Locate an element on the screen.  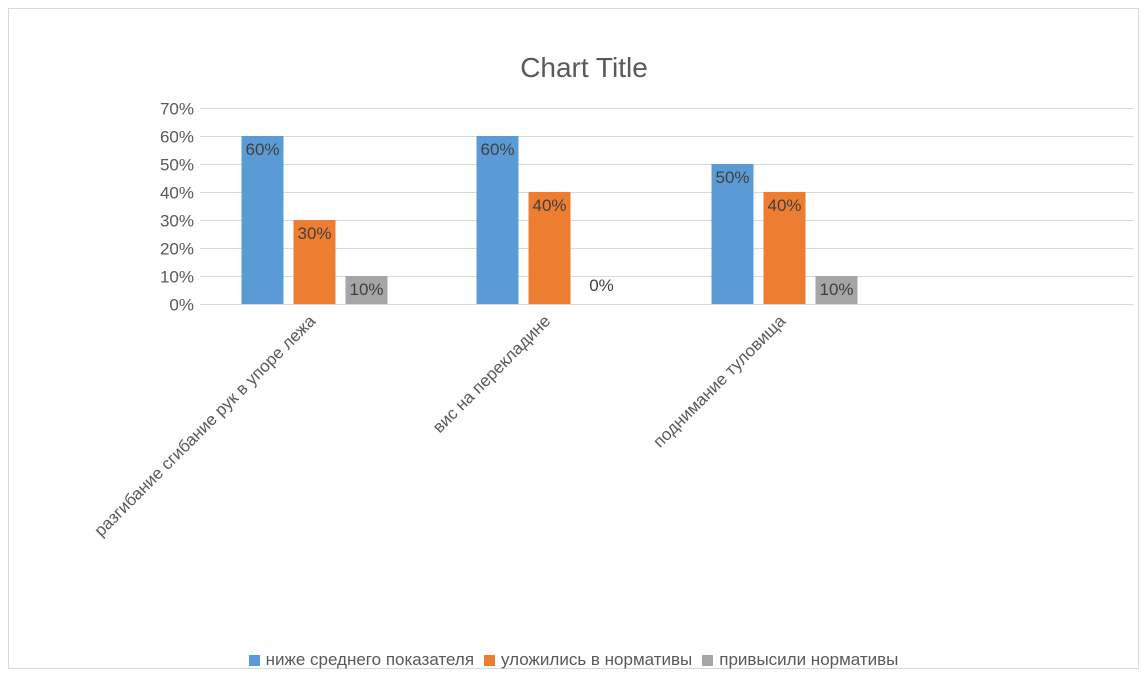
category-label: поднимание туловища is located at coordinates (719, 381).